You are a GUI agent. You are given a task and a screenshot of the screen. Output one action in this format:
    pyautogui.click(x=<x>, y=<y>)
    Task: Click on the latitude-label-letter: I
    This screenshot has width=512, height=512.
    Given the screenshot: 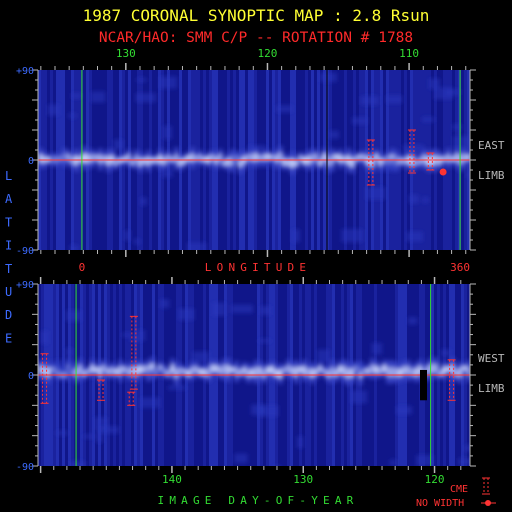 What is the action you would take?
    pyautogui.click(x=8, y=246)
    